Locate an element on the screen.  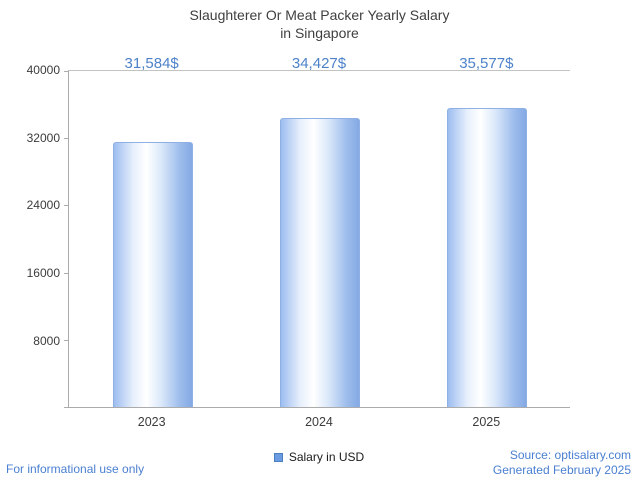
bar-2023 is located at coordinates (152, 274).